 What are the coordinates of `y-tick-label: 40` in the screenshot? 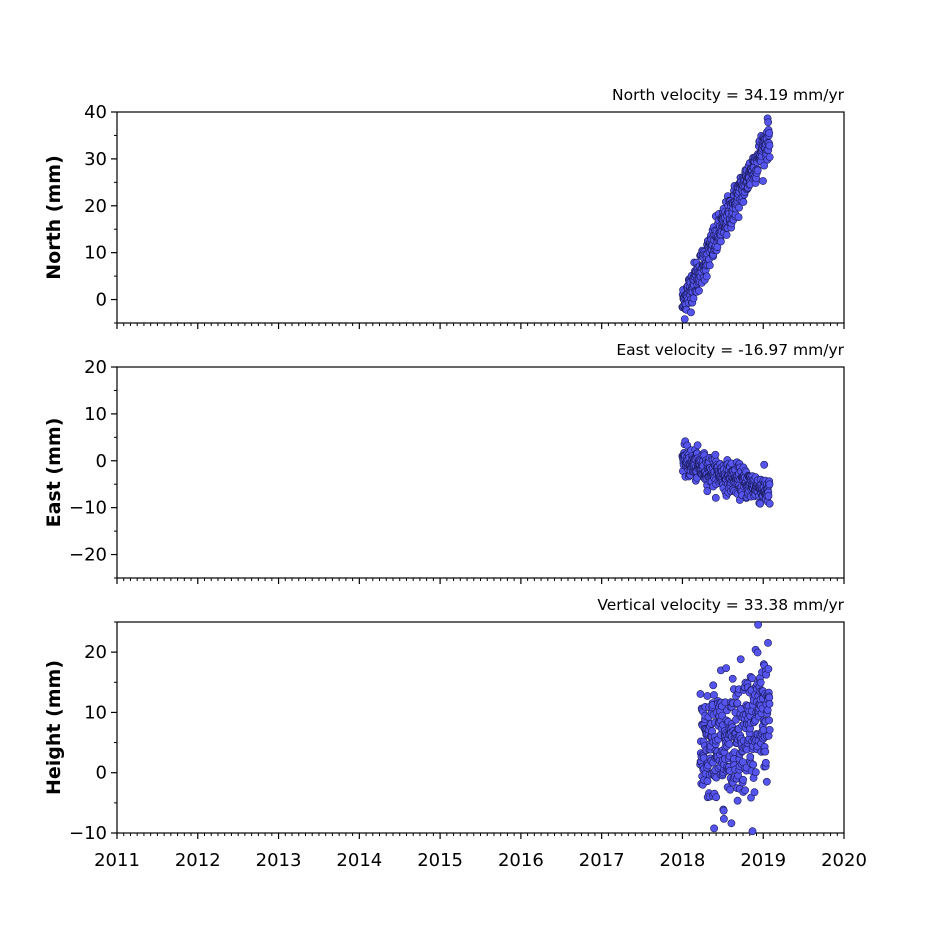 It's located at (95, 112).